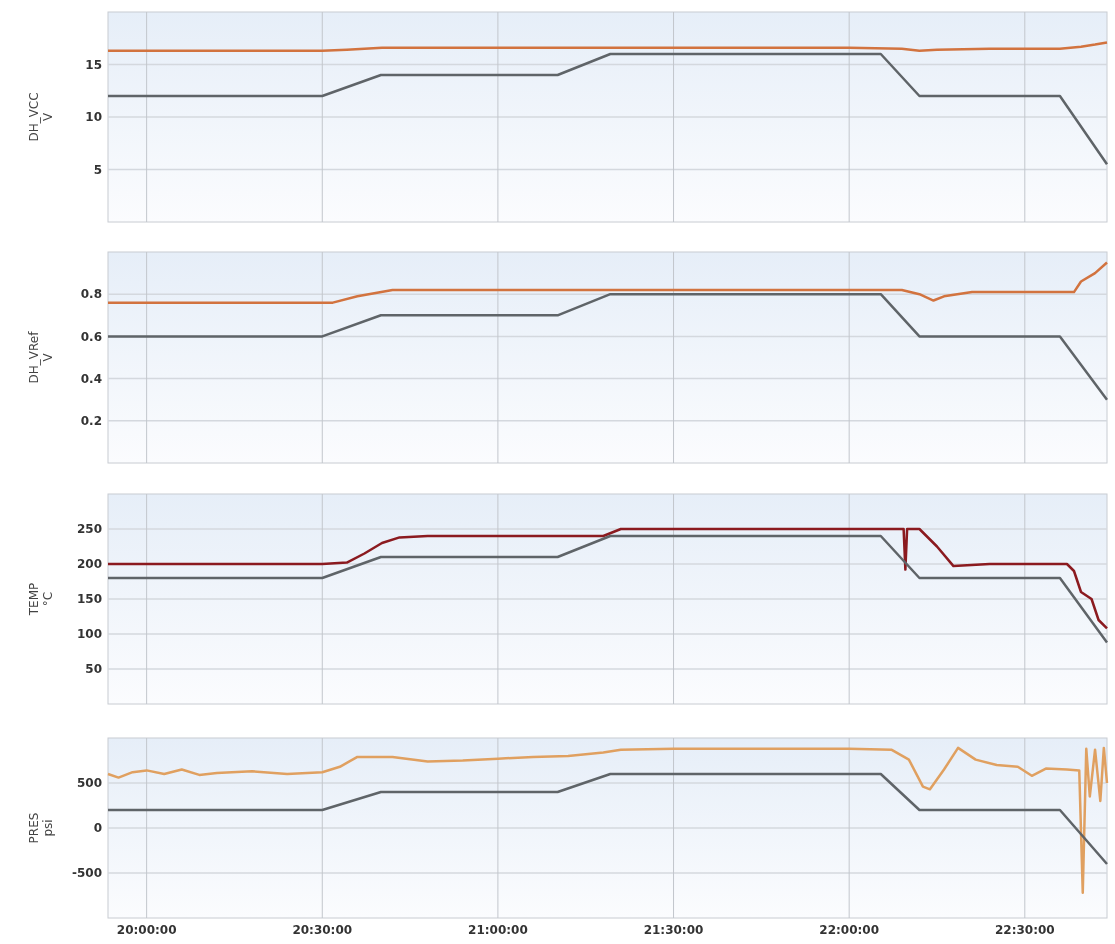  What do you see at coordinates (322, 930) in the screenshot?
I see `x-tick-label: 20:30:00` at bounding box center [322, 930].